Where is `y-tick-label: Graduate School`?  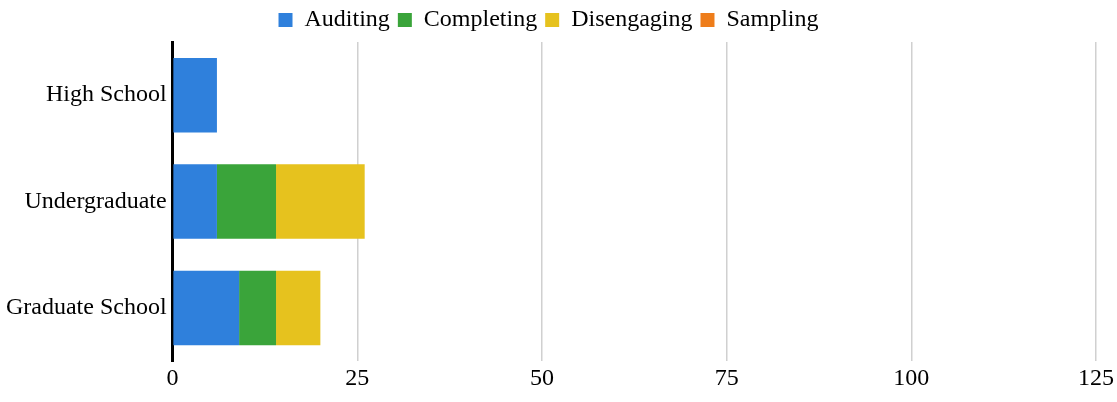
y-tick-label: Graduate School is located at coordinates (86, 306).